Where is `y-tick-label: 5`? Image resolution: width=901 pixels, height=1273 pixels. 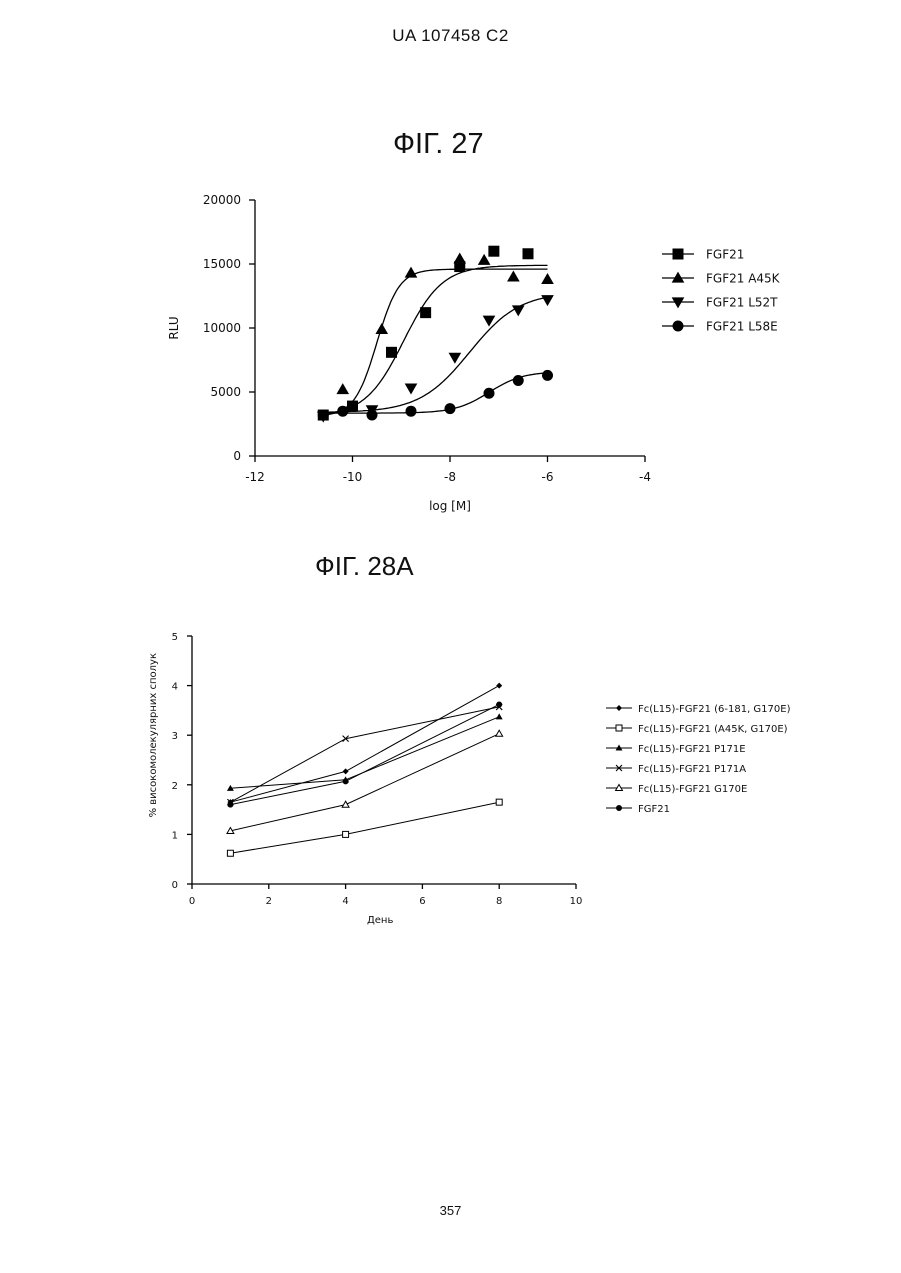 y-tick-label: 5 is located at coordinates (175, 637).